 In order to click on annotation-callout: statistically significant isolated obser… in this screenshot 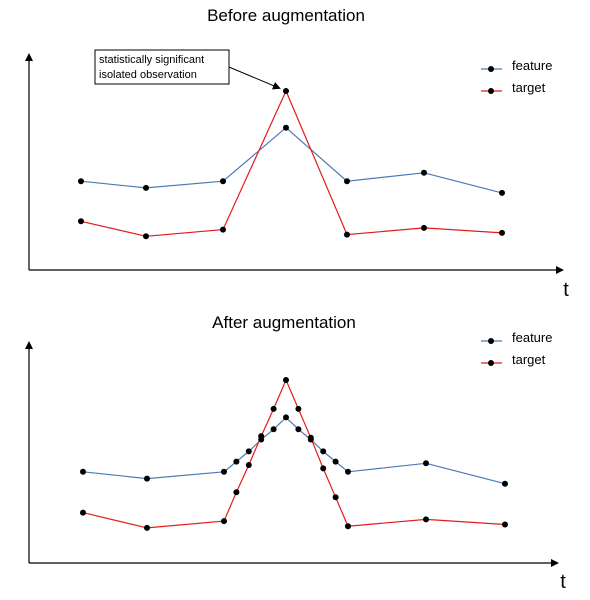, I will do `click(187, 69)`.